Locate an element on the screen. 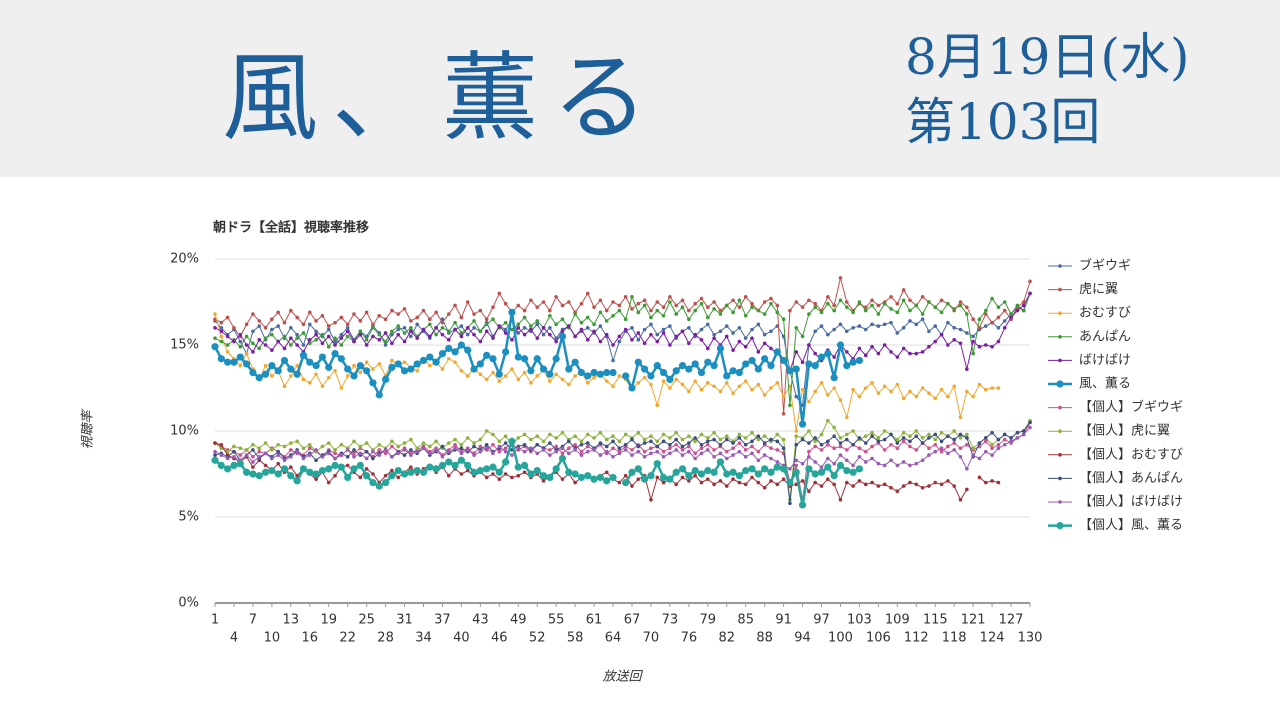  legend-label: 虎に翼 is located at coordinates (1098, 289).